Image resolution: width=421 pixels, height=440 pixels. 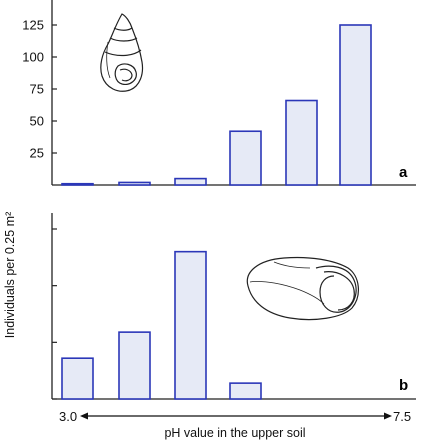 I want to click on panel-b-ticks: 0102030, so click(x=54, y=314).